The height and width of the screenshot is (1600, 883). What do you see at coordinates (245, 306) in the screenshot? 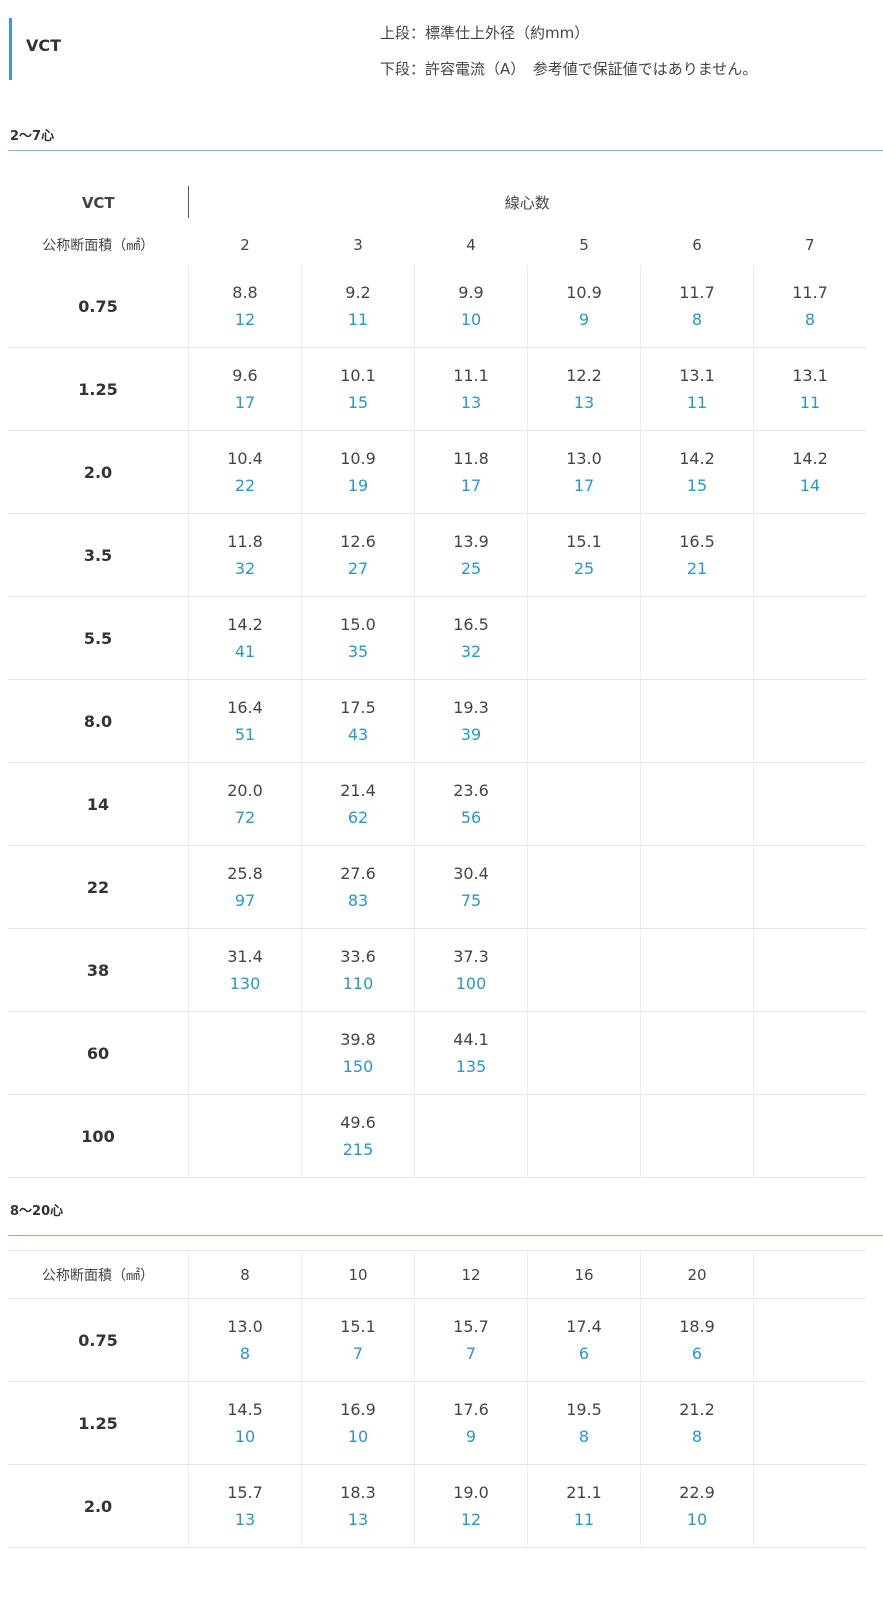
I see `table-cell: 8.8 12` at bounding box center [245, 306].